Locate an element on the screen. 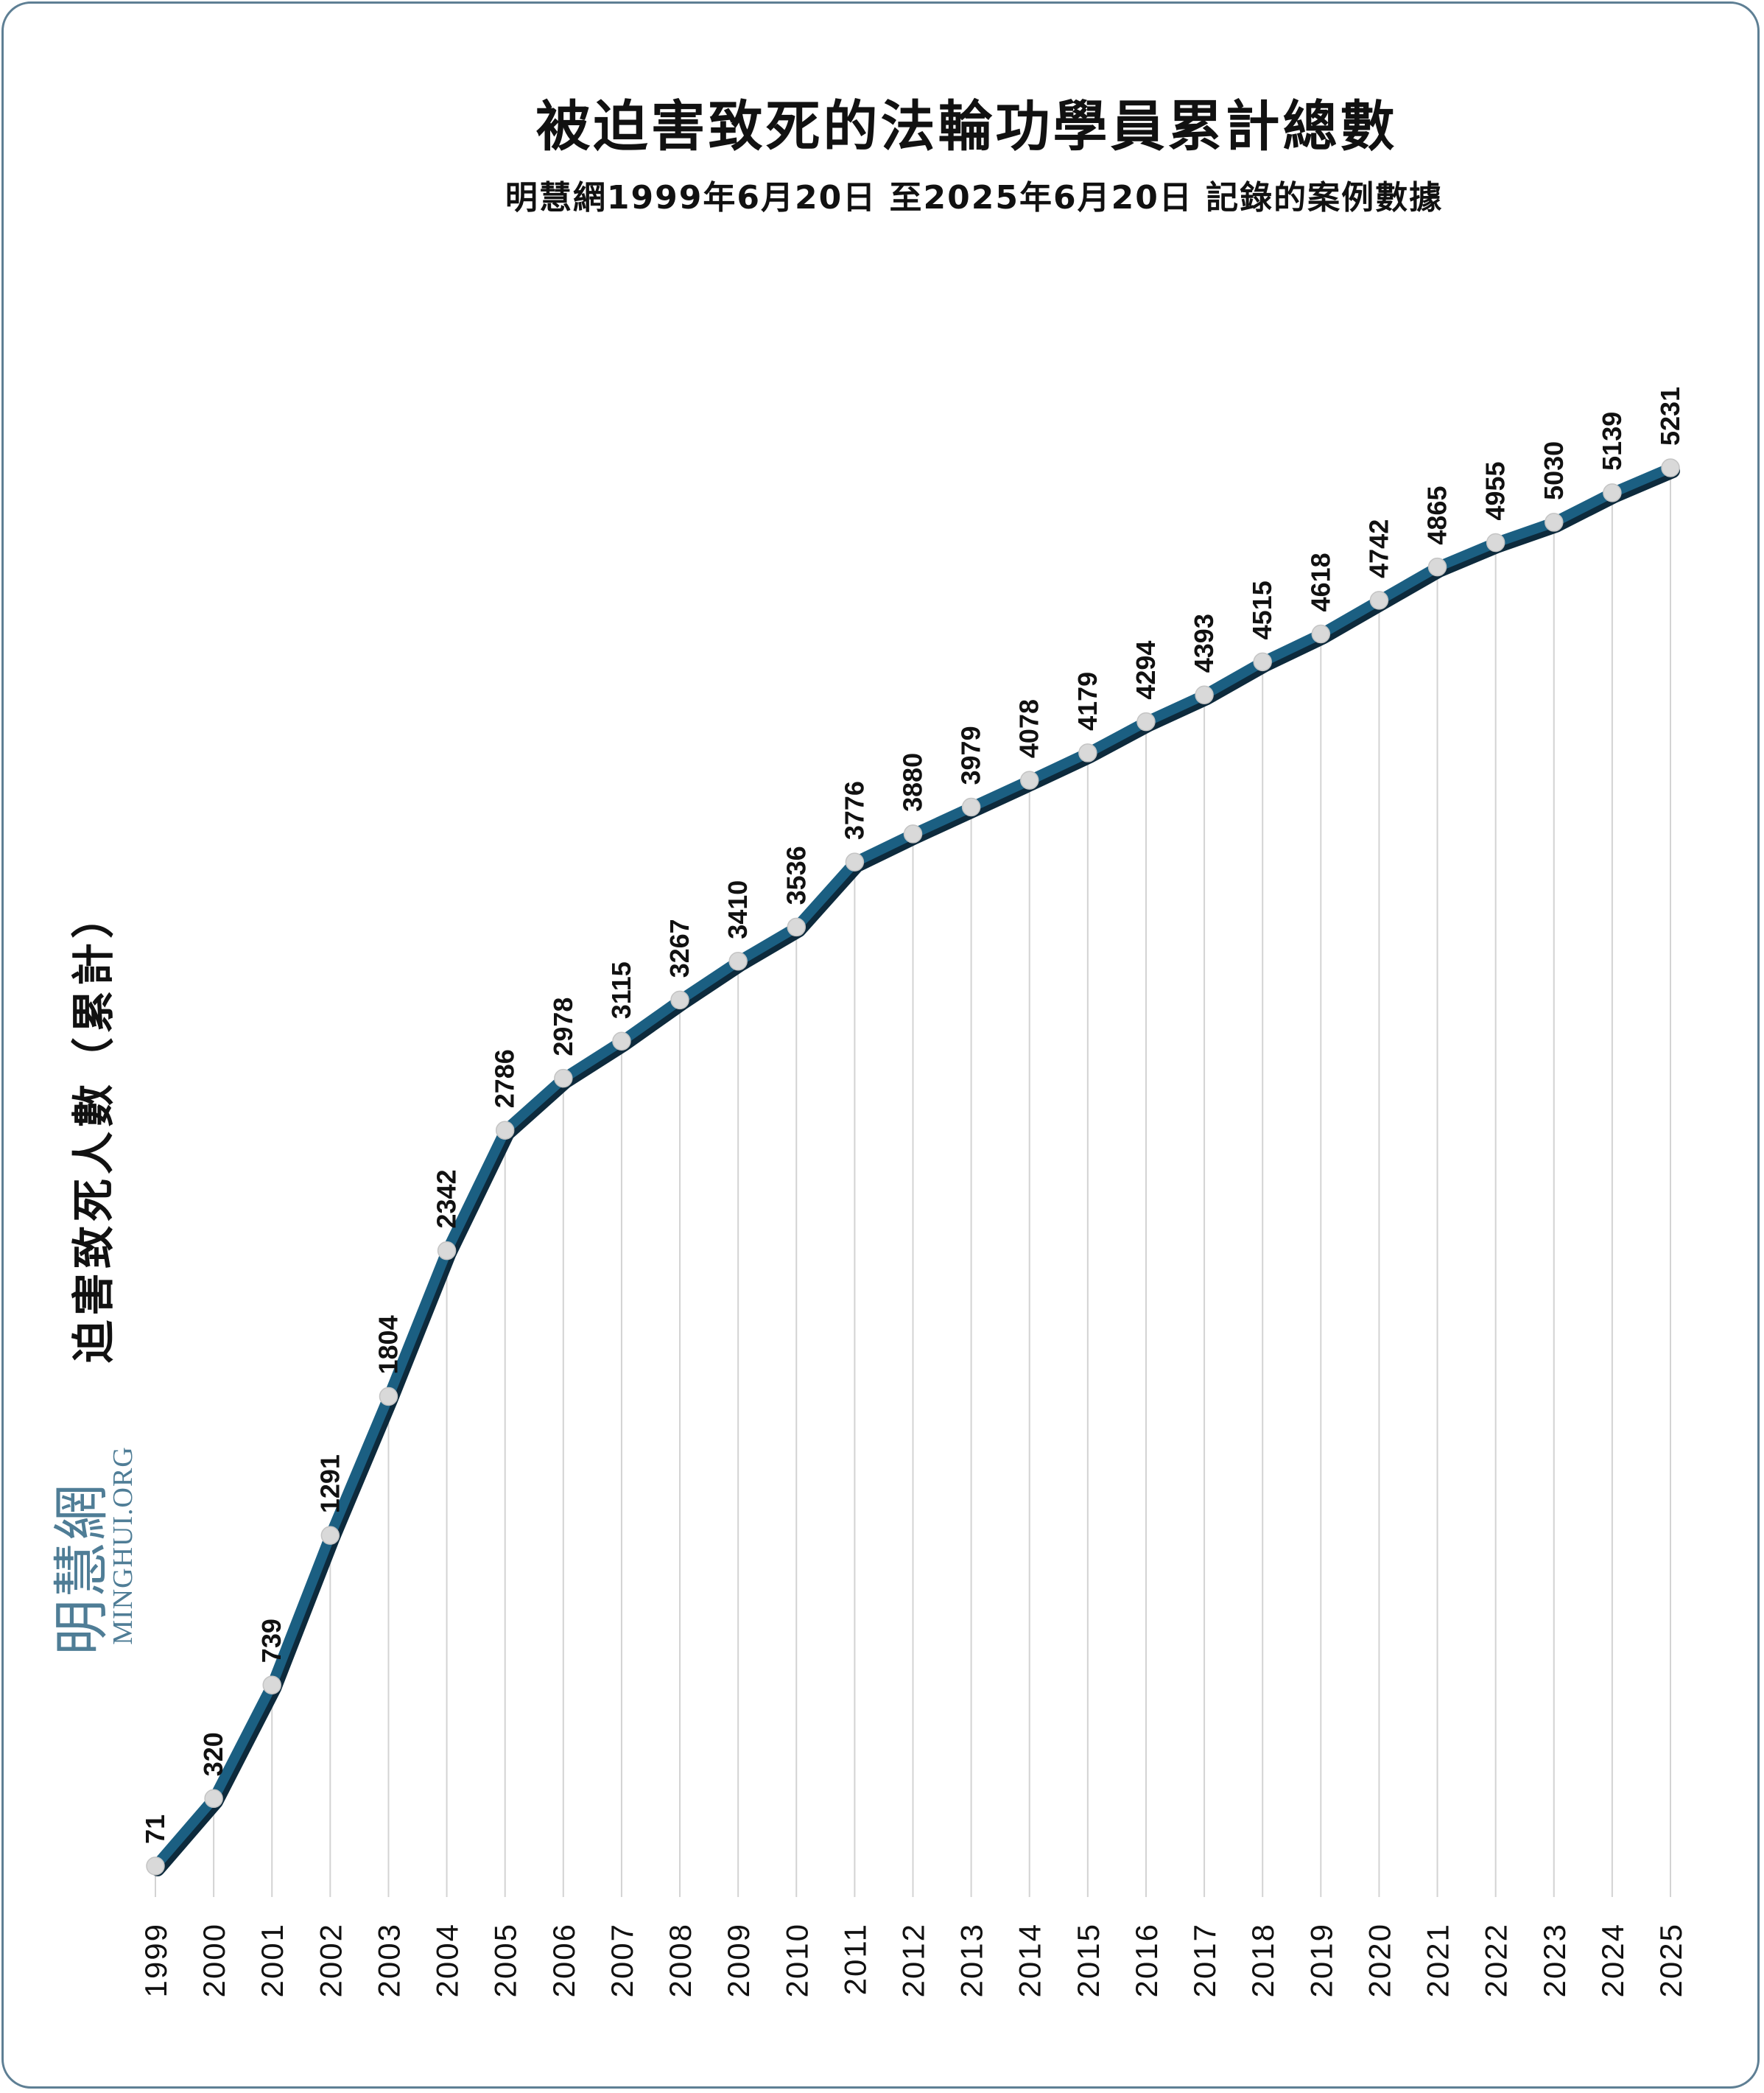 The height and width of the screenshot is (2093, 1764). x-tick-label: 2006 is located at coordinates (564, 1960).